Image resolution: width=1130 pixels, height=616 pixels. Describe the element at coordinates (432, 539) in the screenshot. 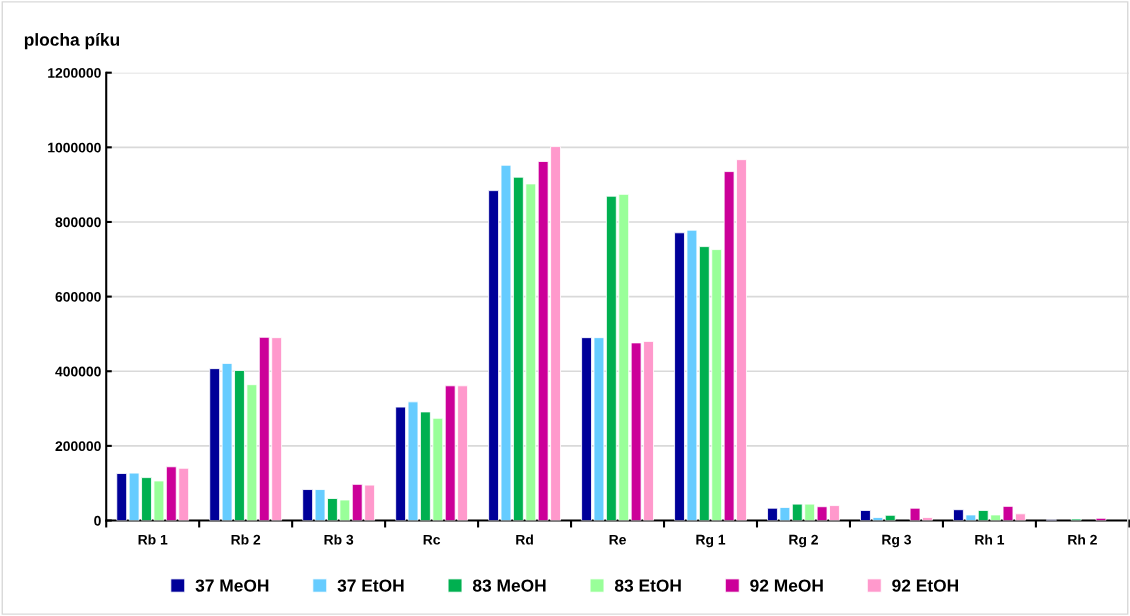

I see `x-tick-label: Rc` at that location.